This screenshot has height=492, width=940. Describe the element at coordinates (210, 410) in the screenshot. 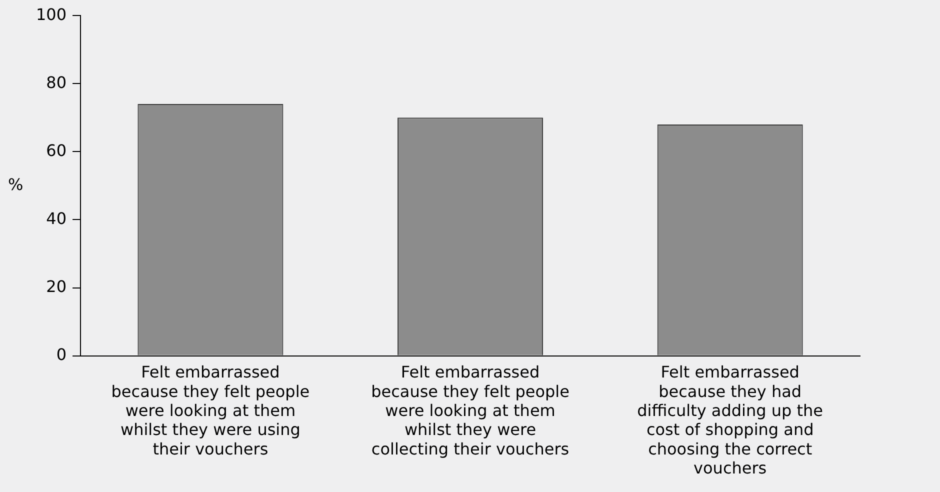

I see `x-tick-label: Felt embarrassed because they felt people were looking at them whilst they were using their vouchers` at that location.